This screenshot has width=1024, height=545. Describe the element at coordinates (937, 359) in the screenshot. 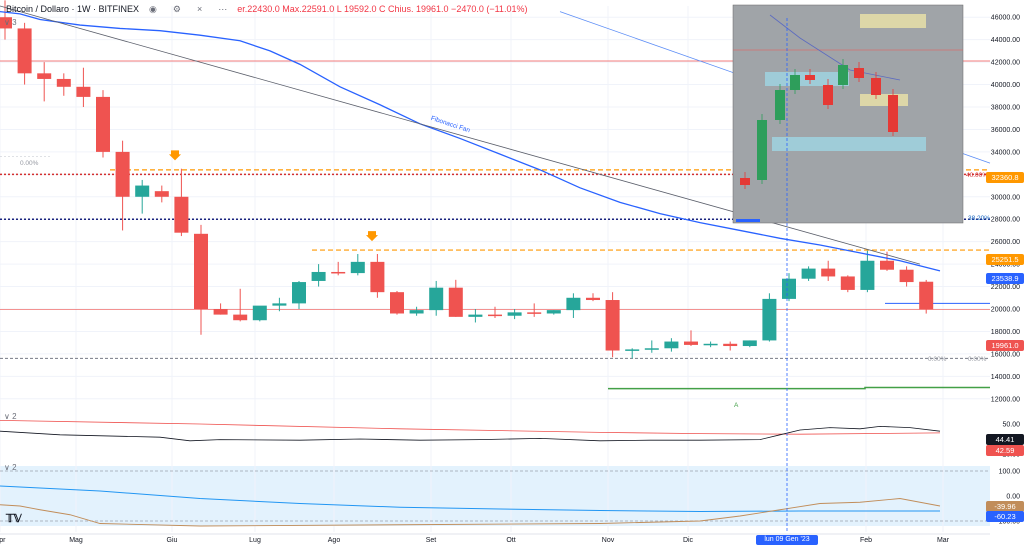

I see `fib-0-right-a: 0.00%` at that location.